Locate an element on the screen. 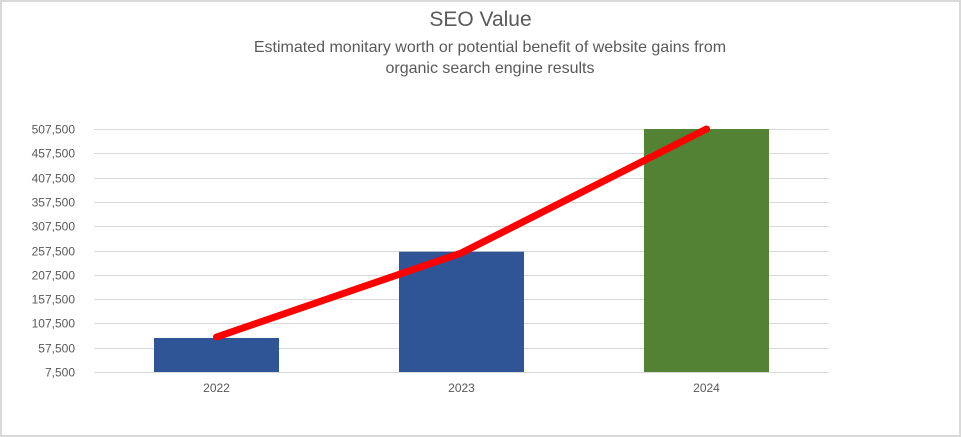 The image size is (961, 437). x-axis-tick-label: 2024 is located at coordinates (706, 388).